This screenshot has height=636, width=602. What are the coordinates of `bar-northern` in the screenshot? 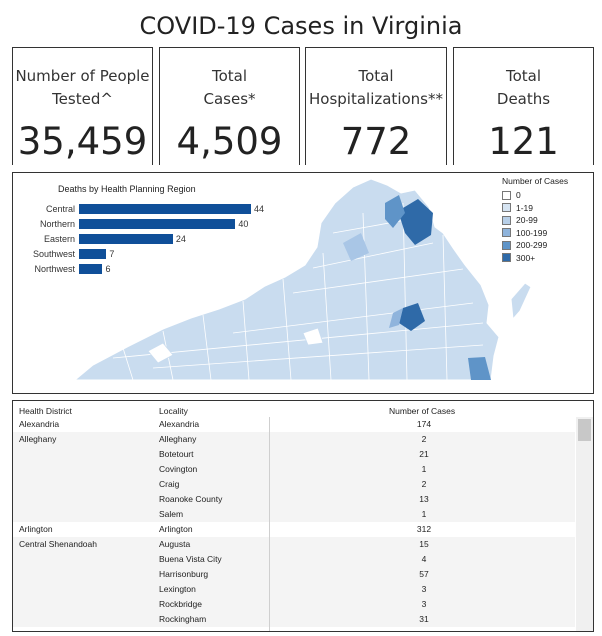 It's located at (157, 224).